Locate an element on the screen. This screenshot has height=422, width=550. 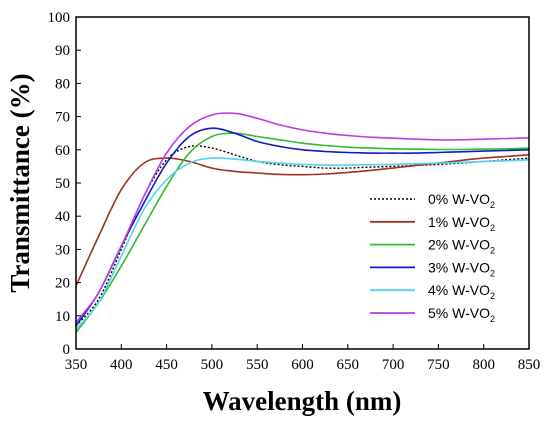
y-tick-label: 60 is located at coordinates (62, 151).